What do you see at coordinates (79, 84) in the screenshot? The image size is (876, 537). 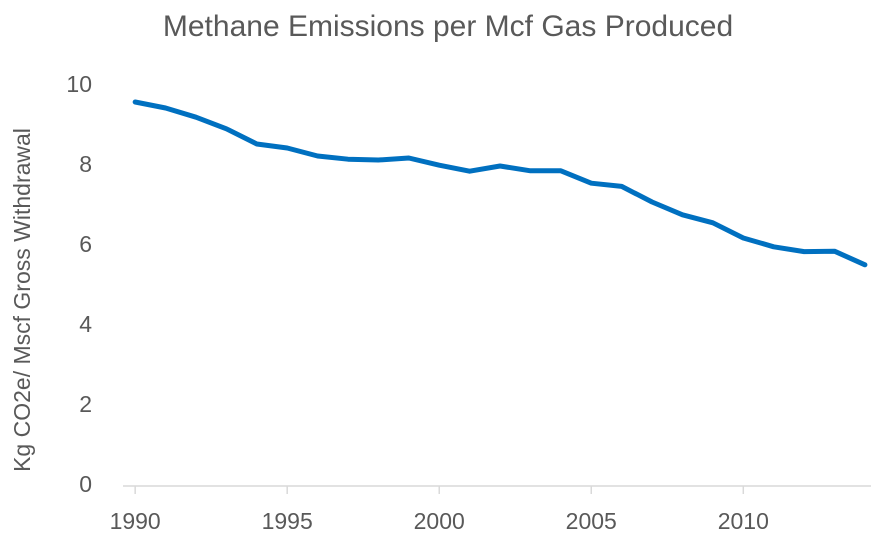 I see `y-tick-label: 10` at bounding box center [79, 84].